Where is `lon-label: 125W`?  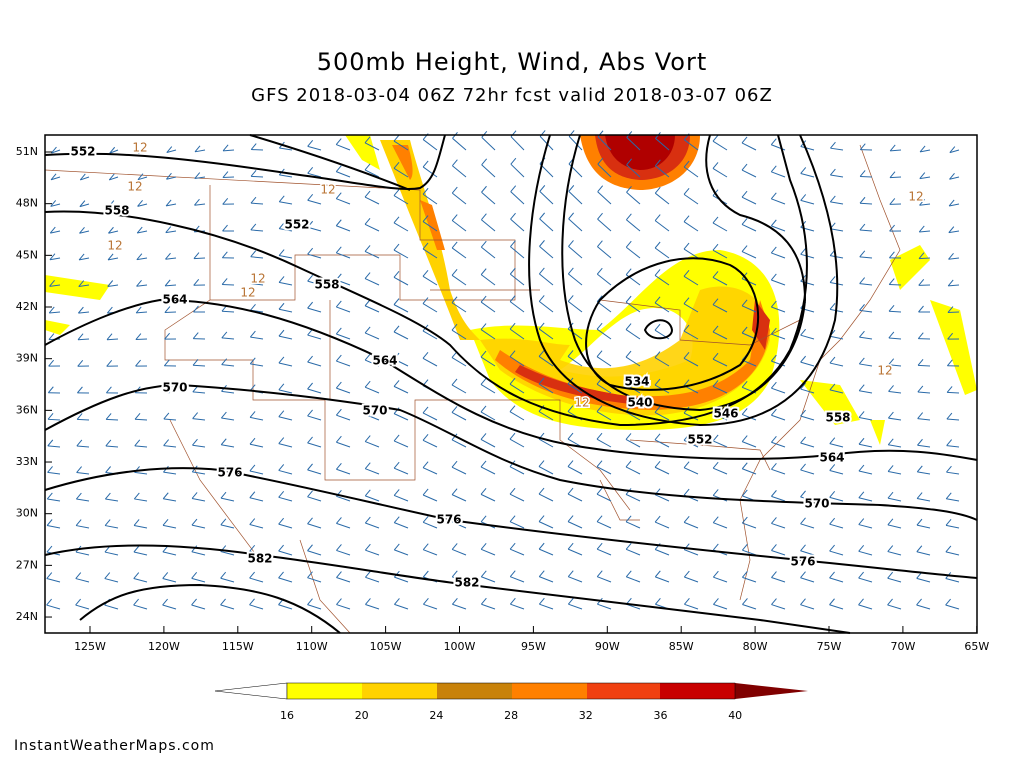 lon-label: 125W is located at coordinates (90, 646).